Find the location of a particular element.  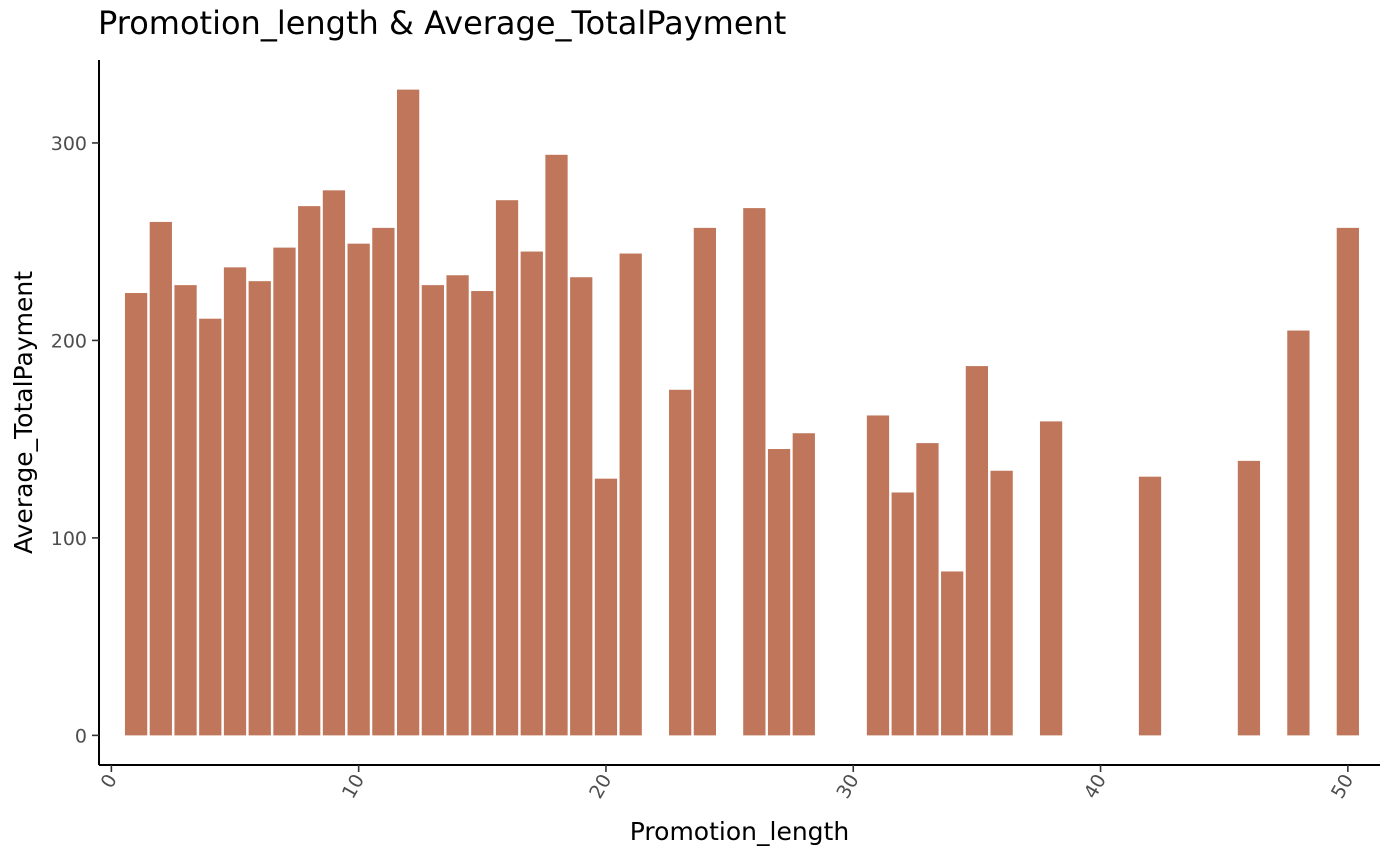

y-axis-title: Average_TotalPayment is located at coordinates (23, 412).